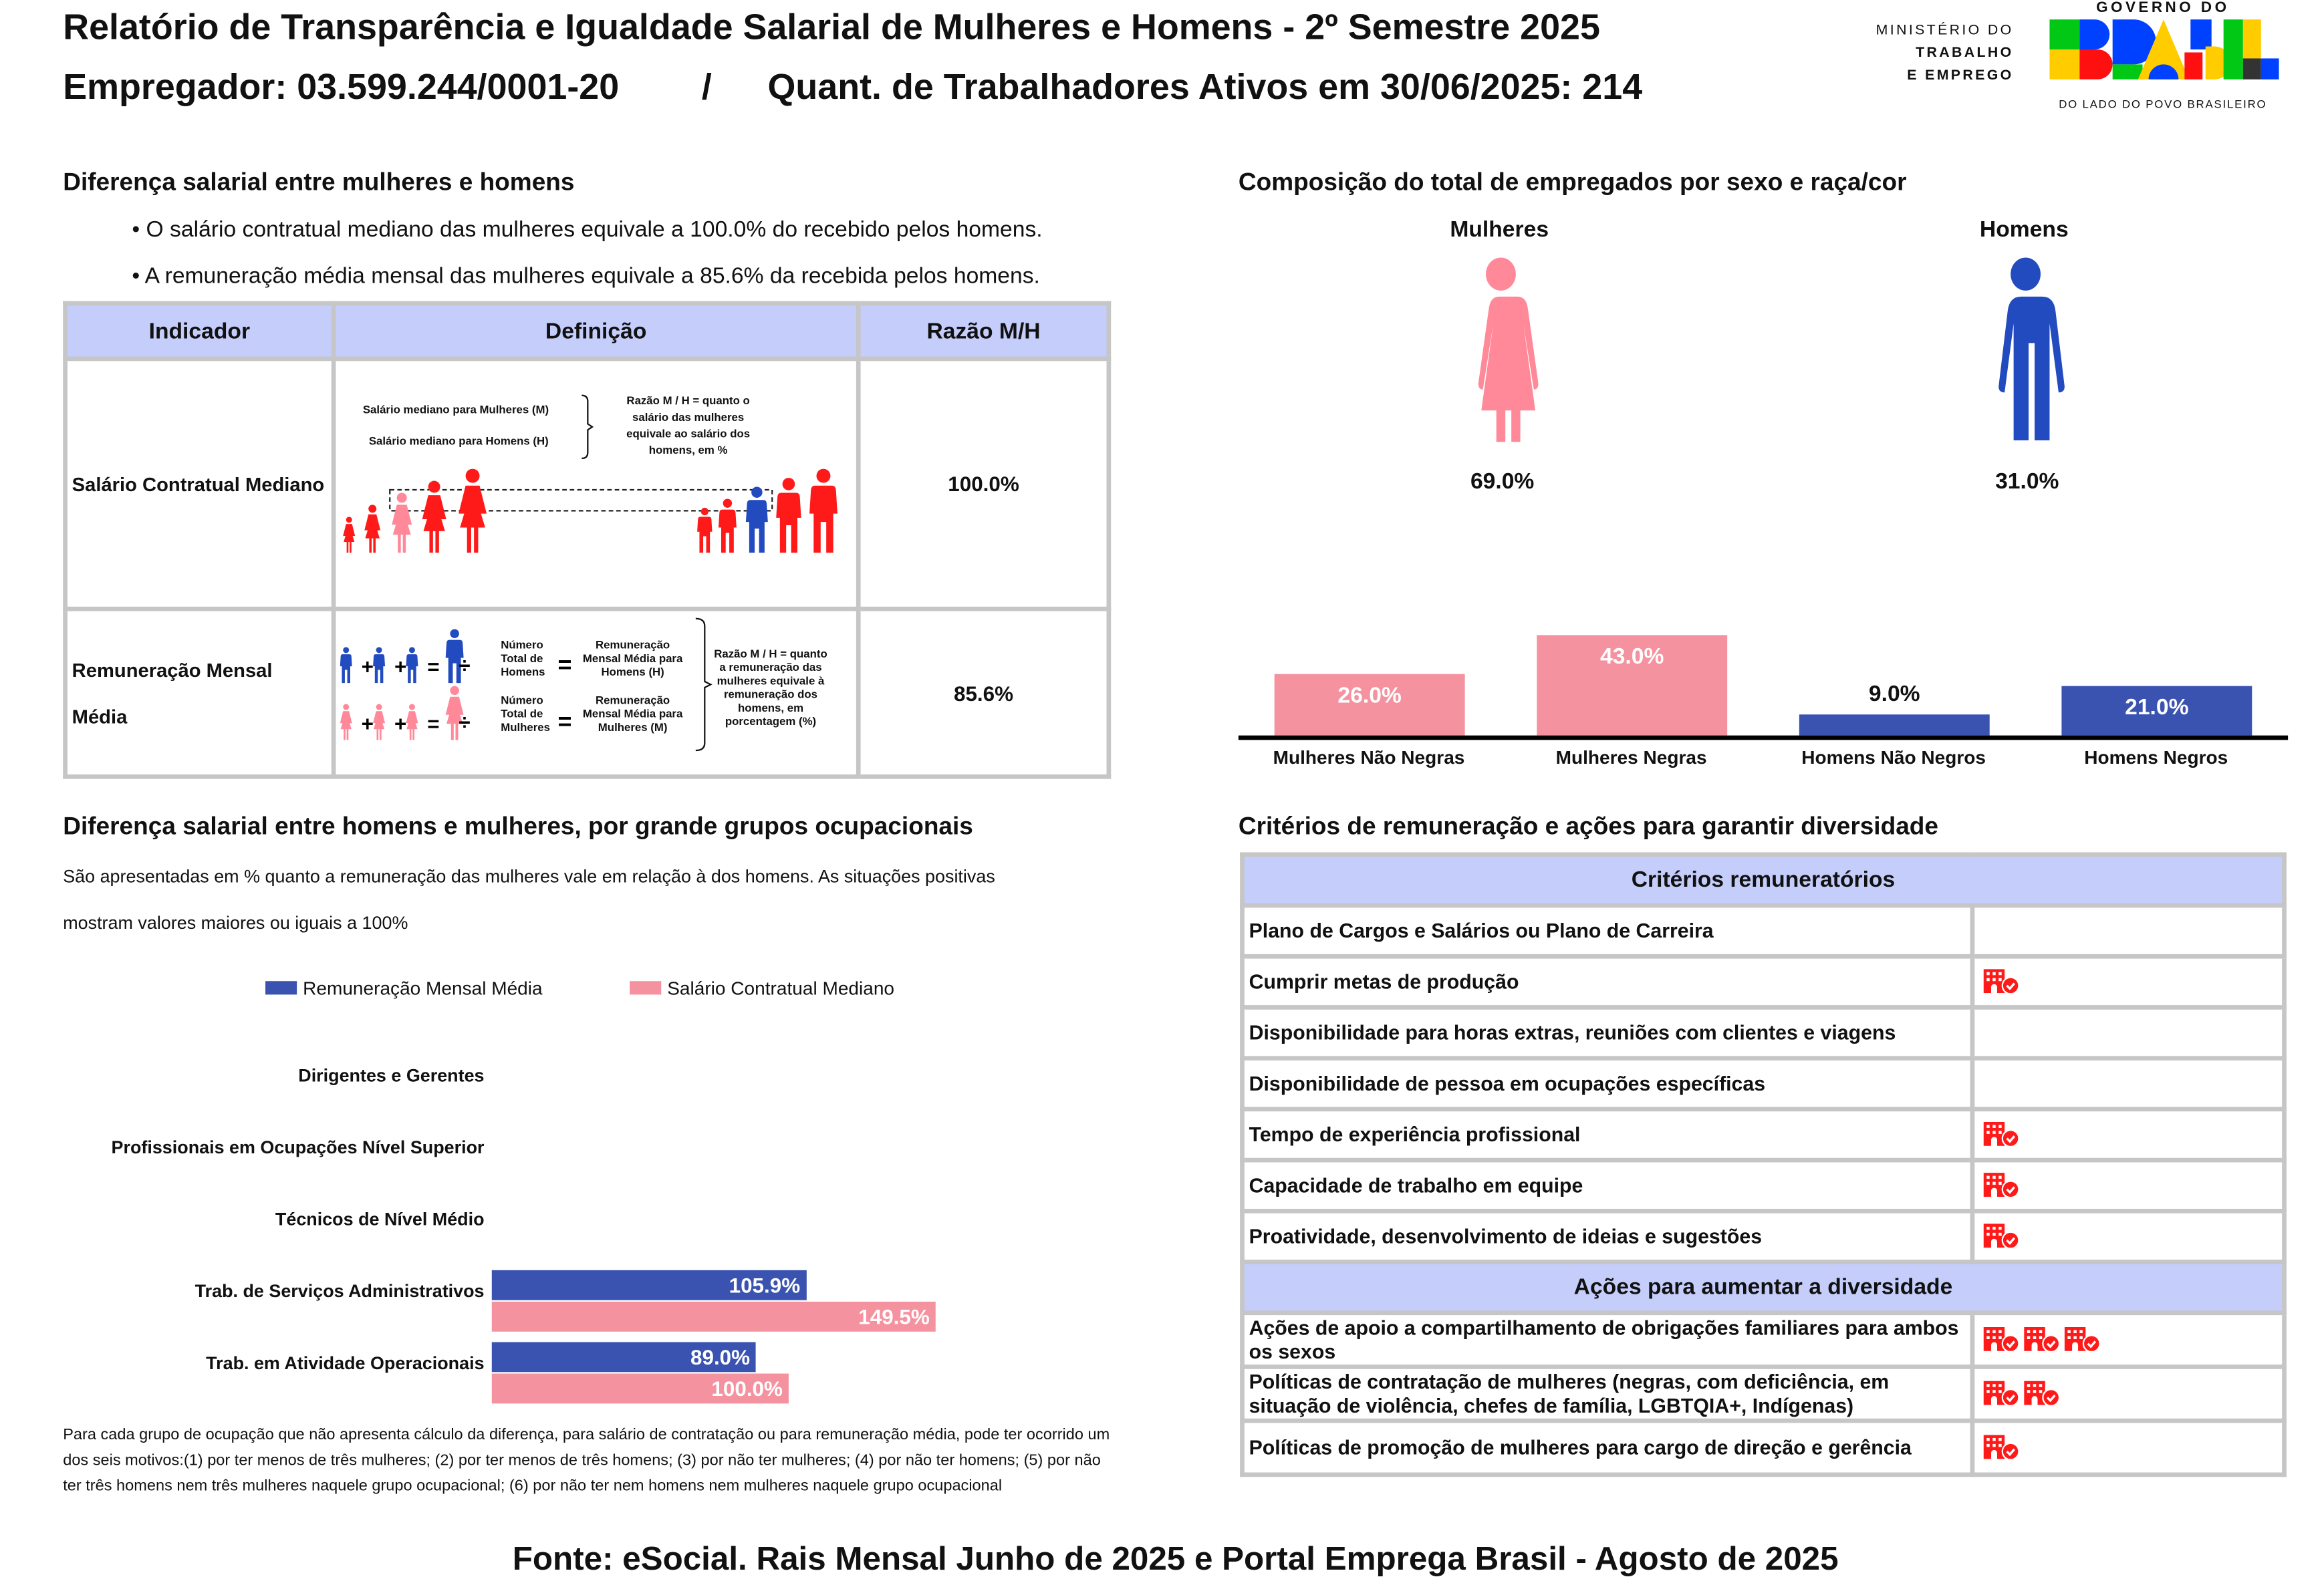 The height and width of the screenshot is (1579, 2324). Describe the element at coordinates (1763, 737) in the screenshot. I see `chart-baseline` at that location.